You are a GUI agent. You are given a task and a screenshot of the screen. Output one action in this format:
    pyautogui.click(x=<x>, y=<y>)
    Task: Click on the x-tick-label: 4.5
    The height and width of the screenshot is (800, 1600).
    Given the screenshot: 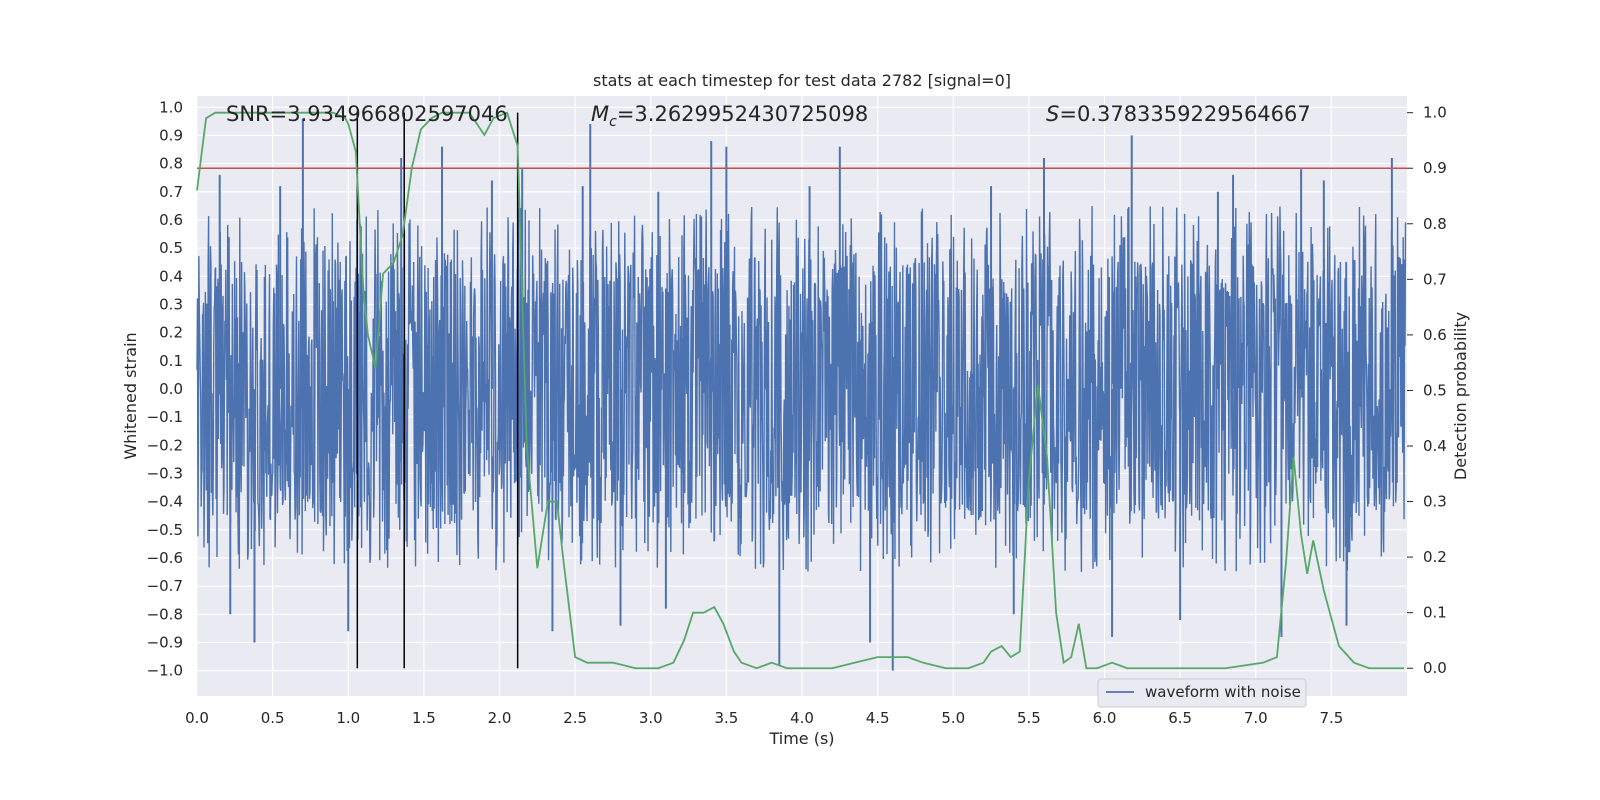 What is the action you would take?
    pyautogui.click(x=878, y=718)
    